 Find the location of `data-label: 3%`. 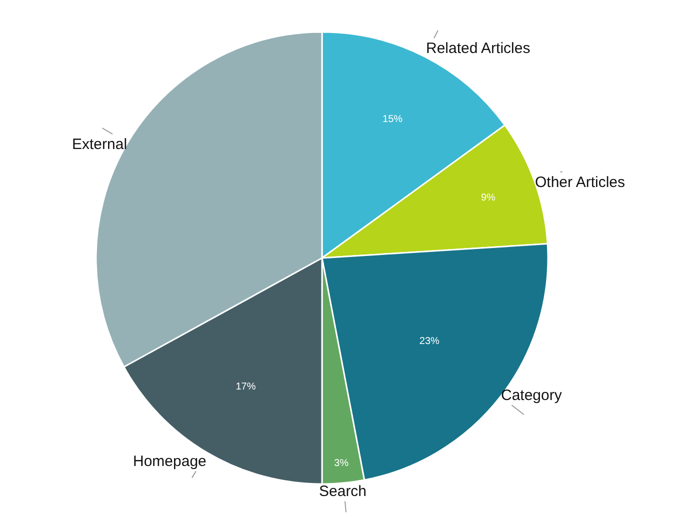

data-label: 3% is located at coordinates (341, 464).